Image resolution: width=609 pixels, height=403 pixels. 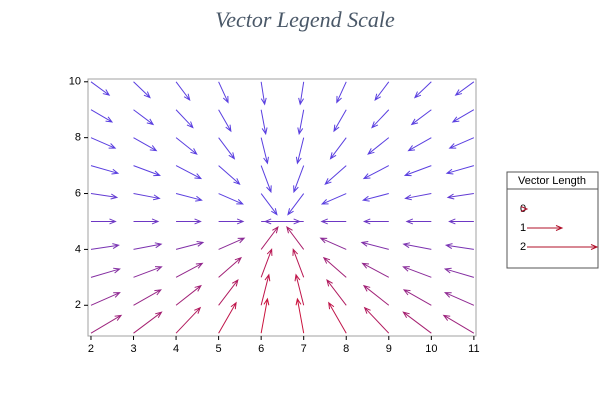 What do you see at coordinates (176, 349) in the screenshot?
I see `x-tick-label: 4` at bounding box center [176, 349].